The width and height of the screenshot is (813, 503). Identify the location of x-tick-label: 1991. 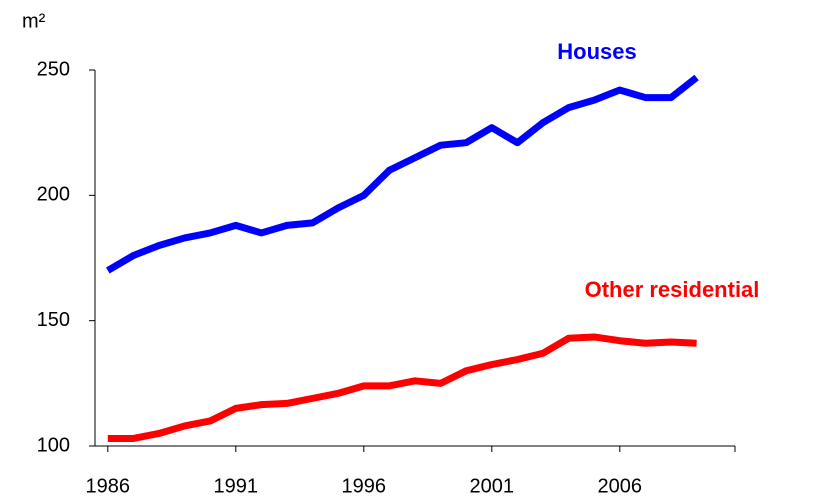
(236, 486).